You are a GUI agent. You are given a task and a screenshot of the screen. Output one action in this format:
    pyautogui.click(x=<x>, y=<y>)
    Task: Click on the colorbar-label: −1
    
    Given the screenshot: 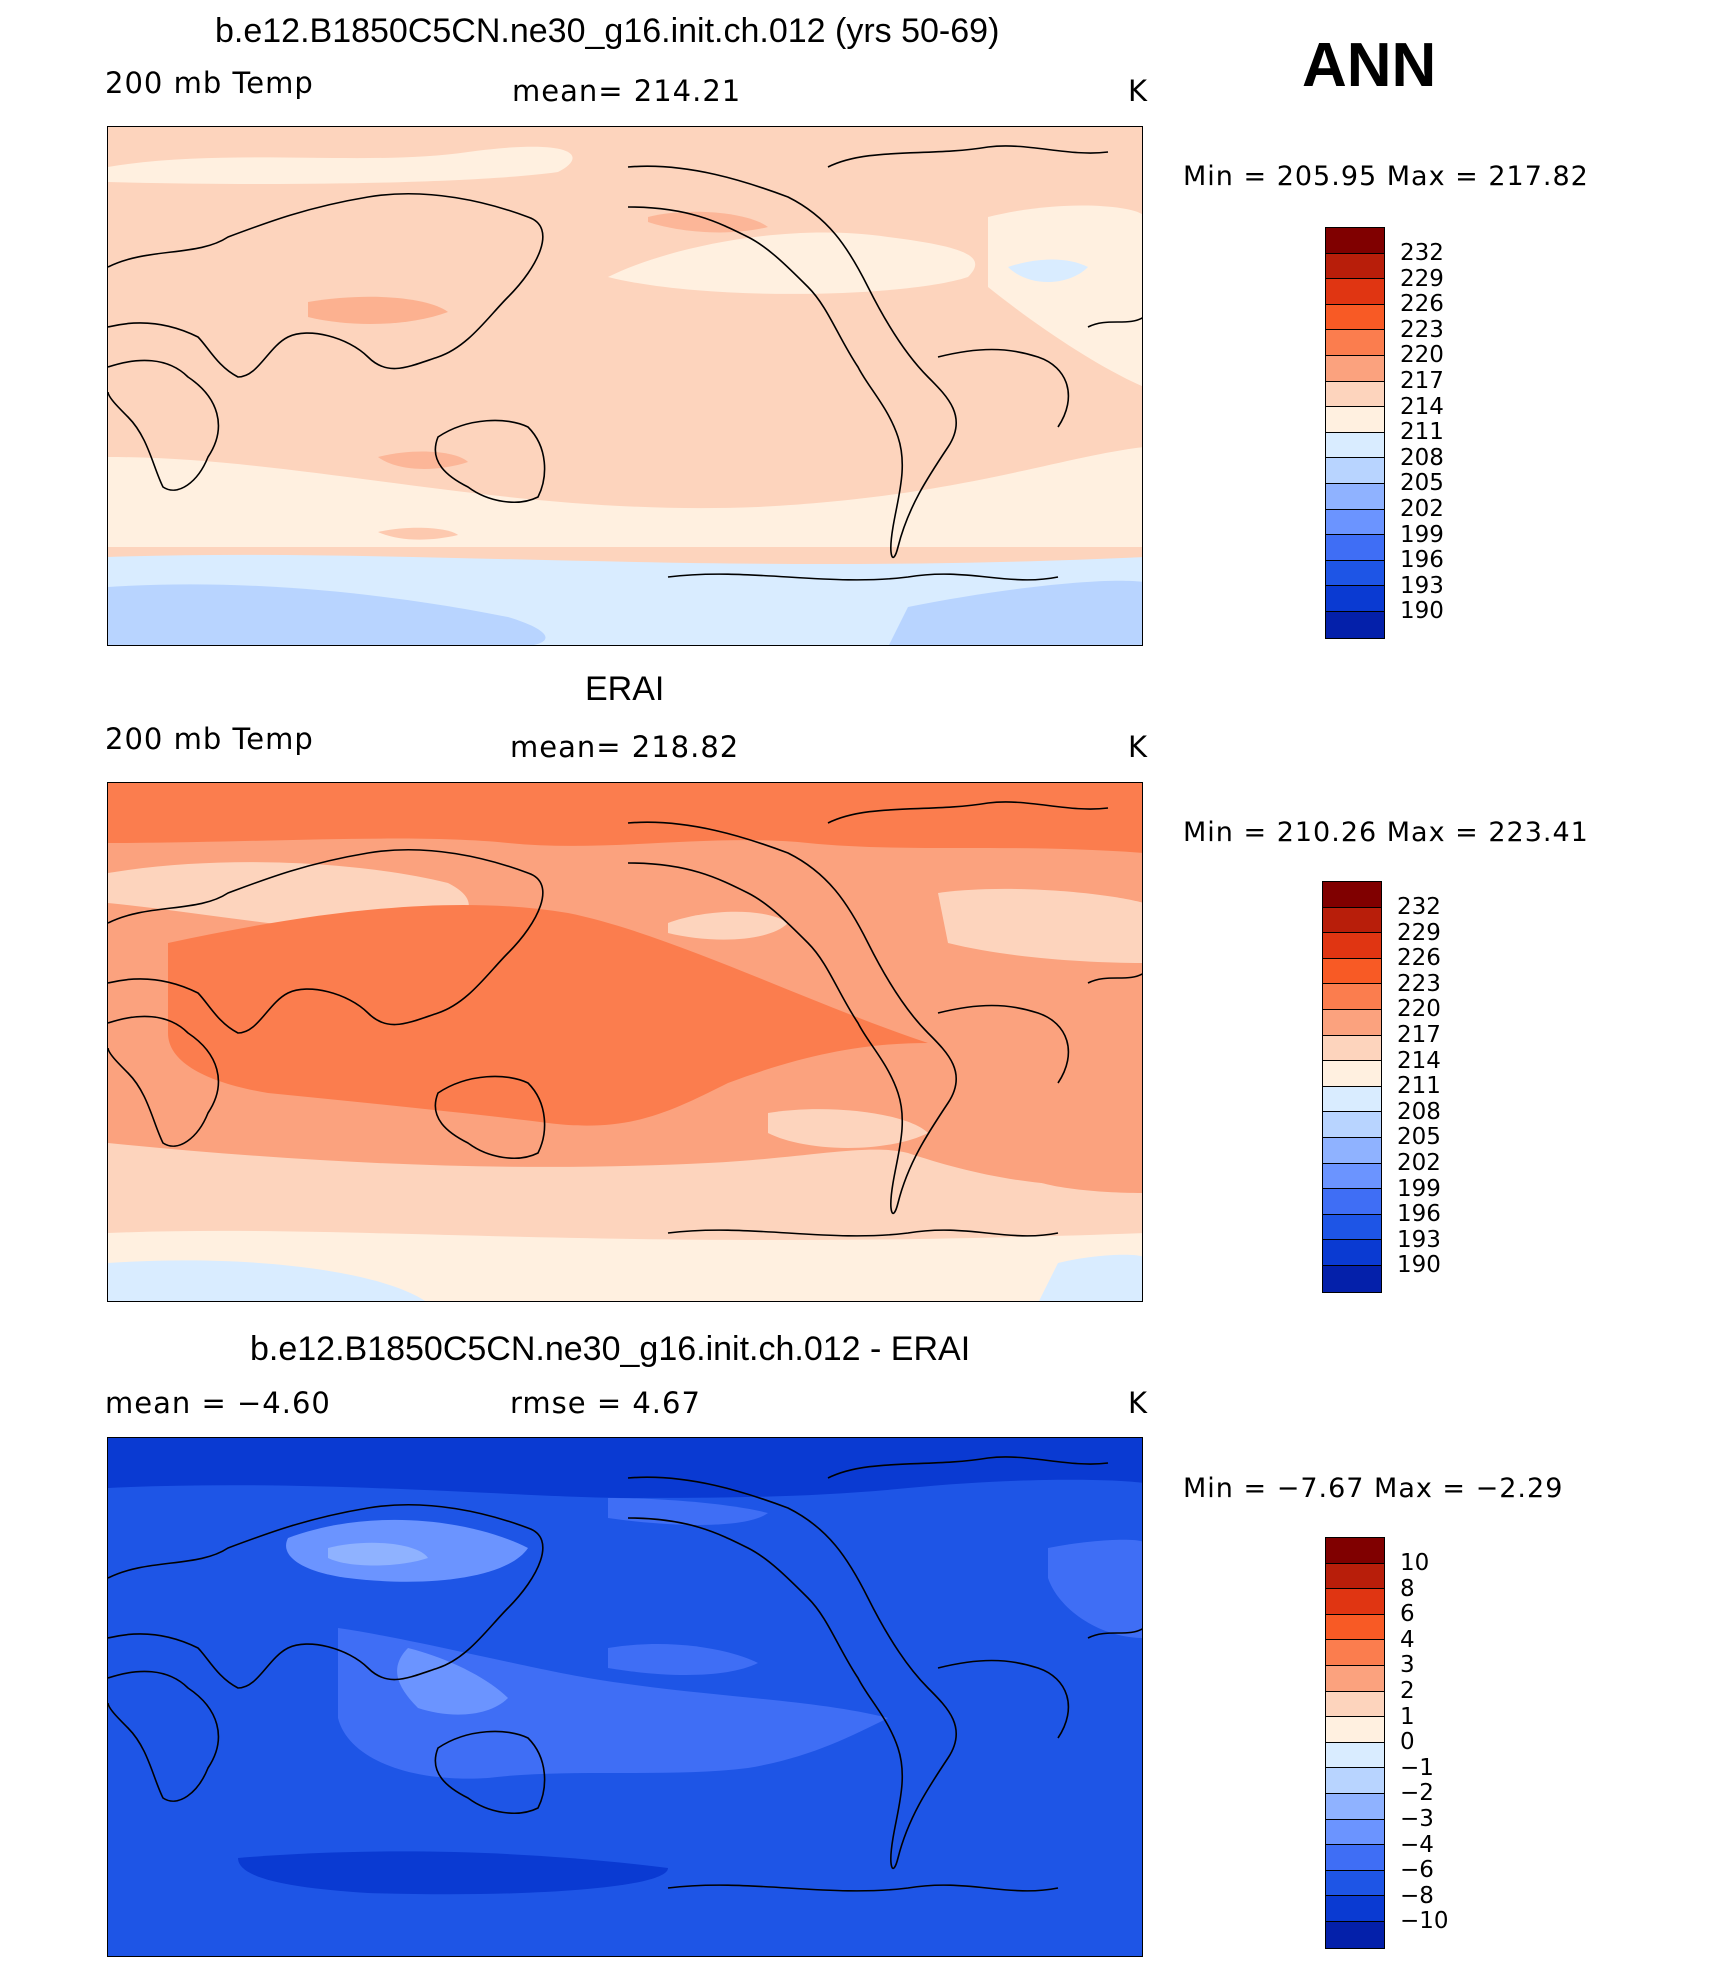 What is the action you would take?
    pyautogui.click(x=1417, y=1767)
    